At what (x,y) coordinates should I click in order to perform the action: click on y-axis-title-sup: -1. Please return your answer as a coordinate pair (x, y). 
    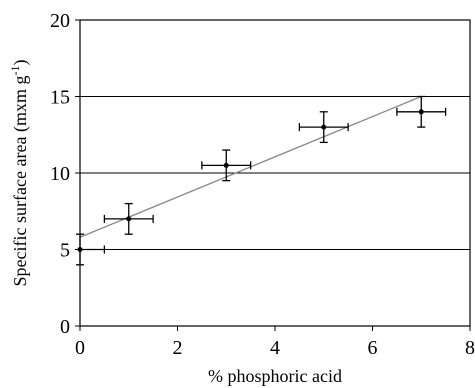
    Looking at the image, I should click on (15, 71).